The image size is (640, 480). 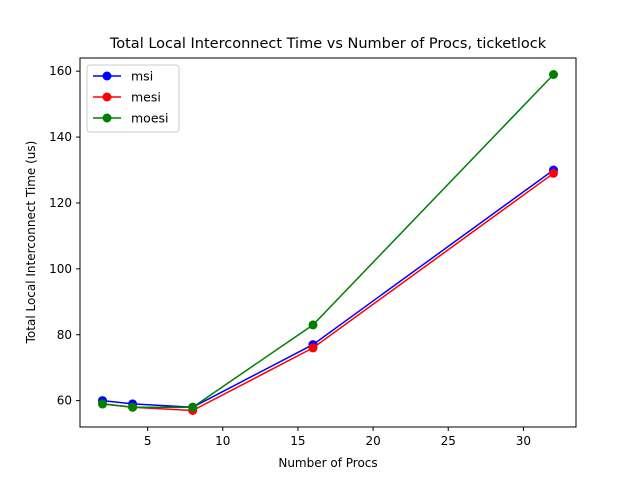 What do you see at coordinates (523, 441) in the screenshot?
I see `x-tick-label-5: 30` at bounding box center [523, 441].